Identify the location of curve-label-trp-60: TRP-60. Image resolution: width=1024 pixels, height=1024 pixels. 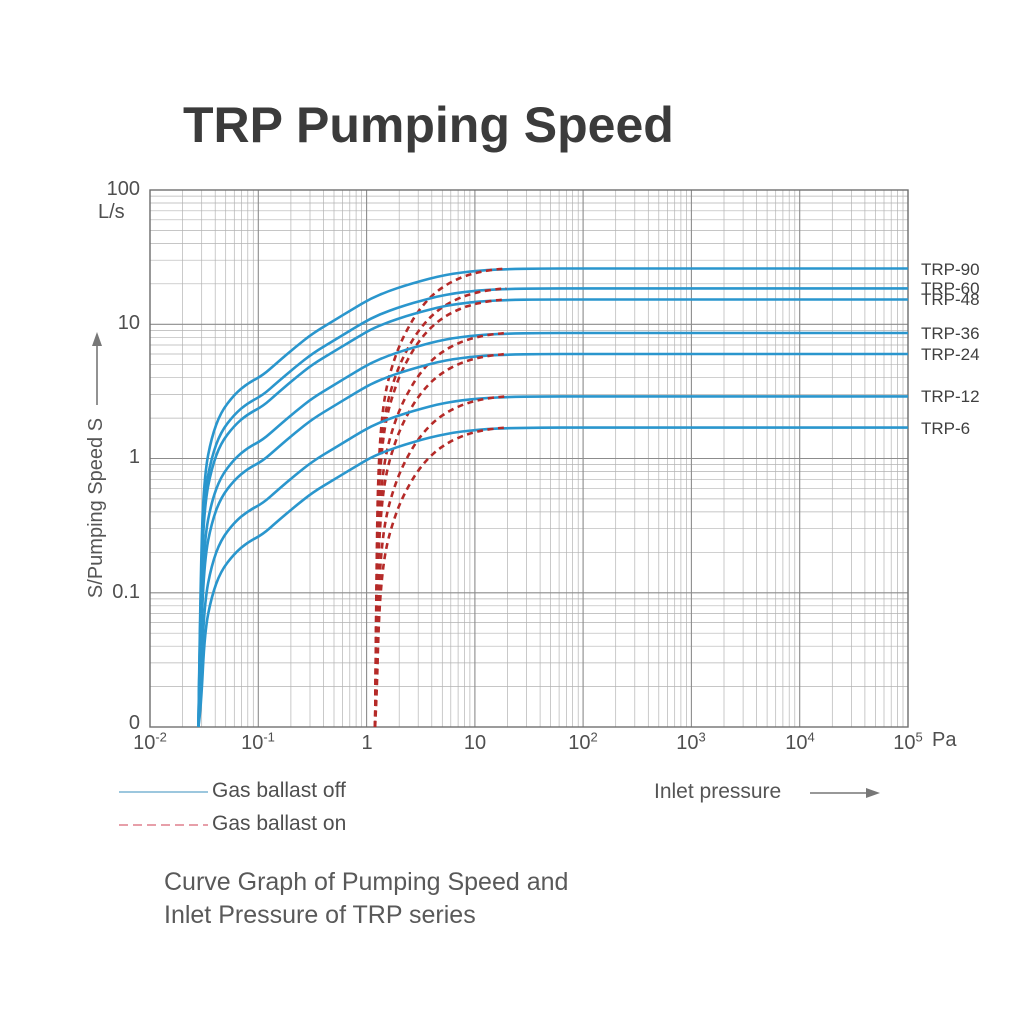
(950, 288).